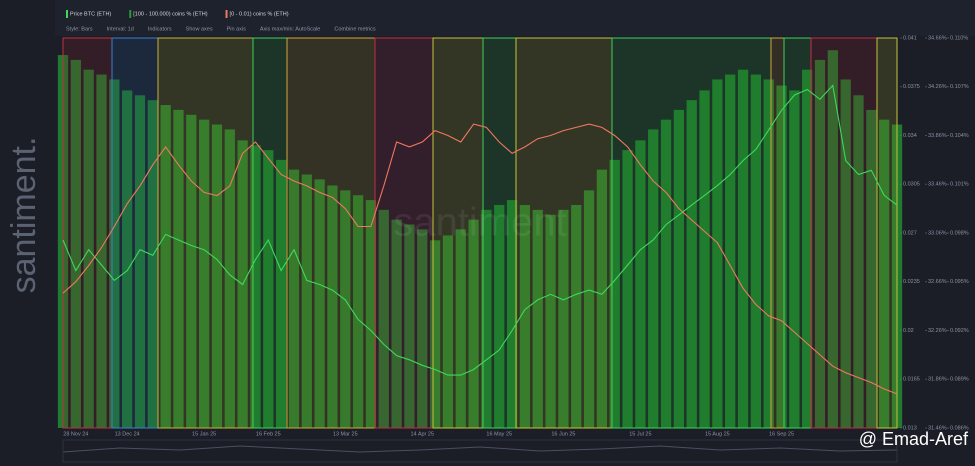 The width and height of the screenshot is (975, 466). Describe the element at coordinates (959, 282) in the screenshot. I see `y-tick-label: 0.095%` at that location.